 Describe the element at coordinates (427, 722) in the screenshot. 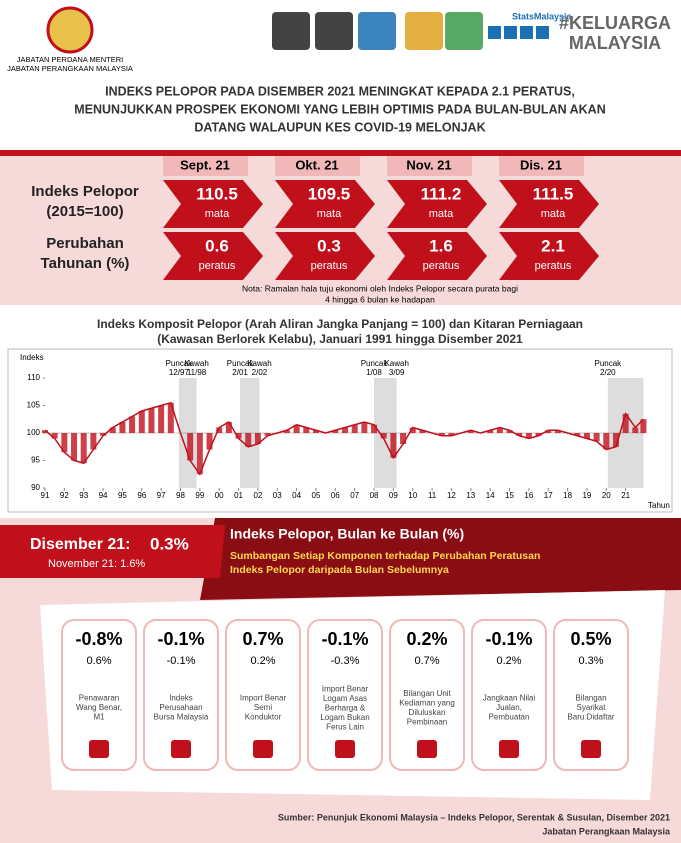

I see `component-label: Pembinaan` at that location.